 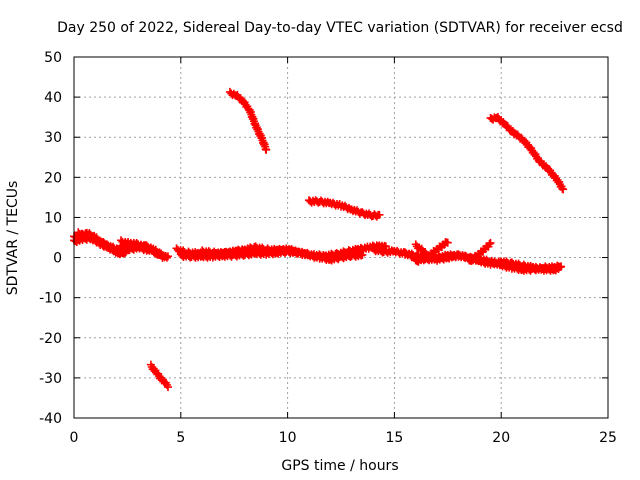 What do you see at coordinates (50, 299) in the screenshot?
I see `y-tick-label: -10` at bounding box center [50, 299].